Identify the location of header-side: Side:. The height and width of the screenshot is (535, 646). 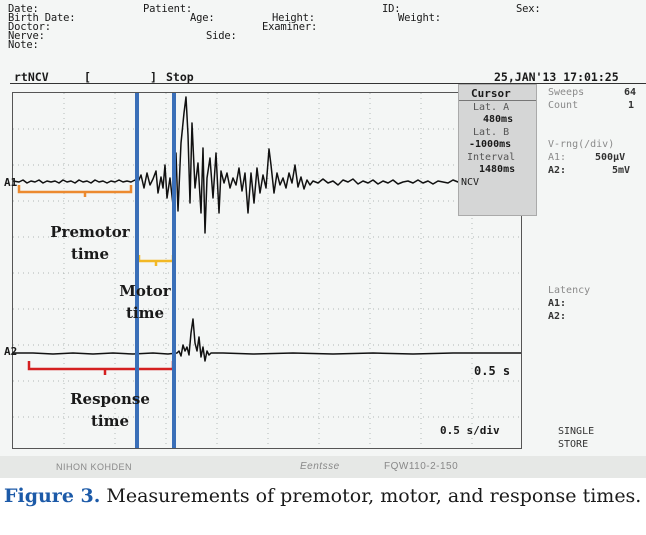
(221, 36).